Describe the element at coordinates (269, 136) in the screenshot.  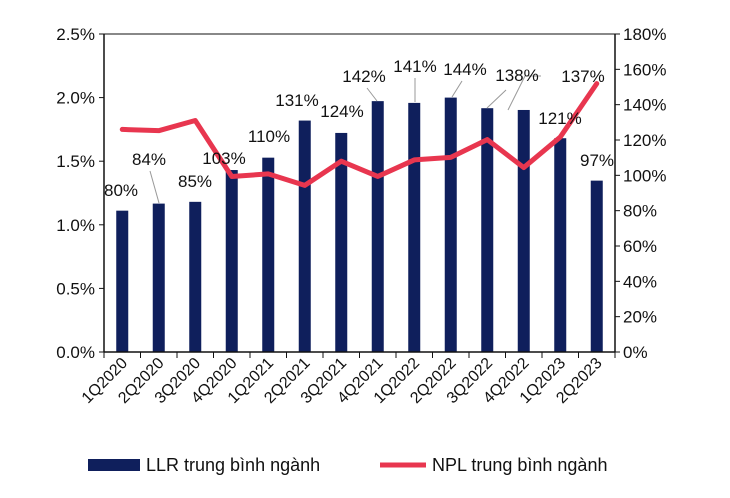
I see `data-label-1Q2021: 110%` at that location.